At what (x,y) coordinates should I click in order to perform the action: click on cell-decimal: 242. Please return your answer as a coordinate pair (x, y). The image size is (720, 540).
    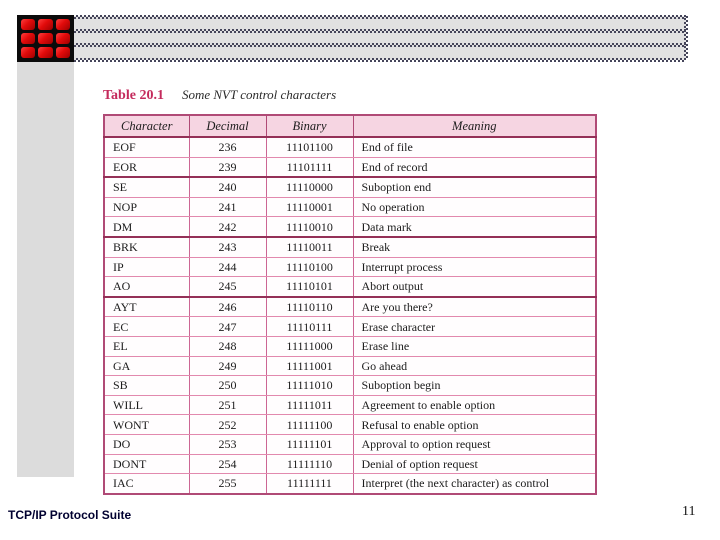
    Looking at the image, I should click on (227, 227).